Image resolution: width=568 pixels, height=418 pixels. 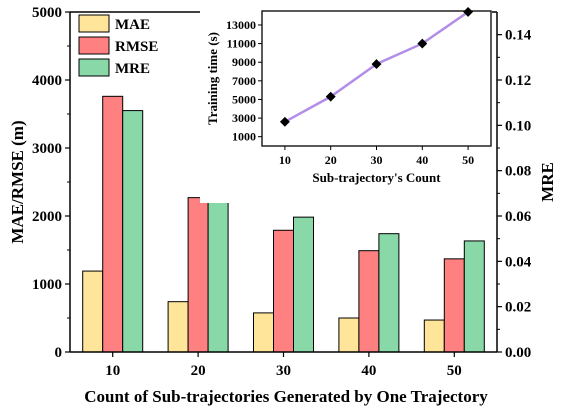 I want to click on inset-y-tick-label-13000: 13000, so click(x=241, y=25).